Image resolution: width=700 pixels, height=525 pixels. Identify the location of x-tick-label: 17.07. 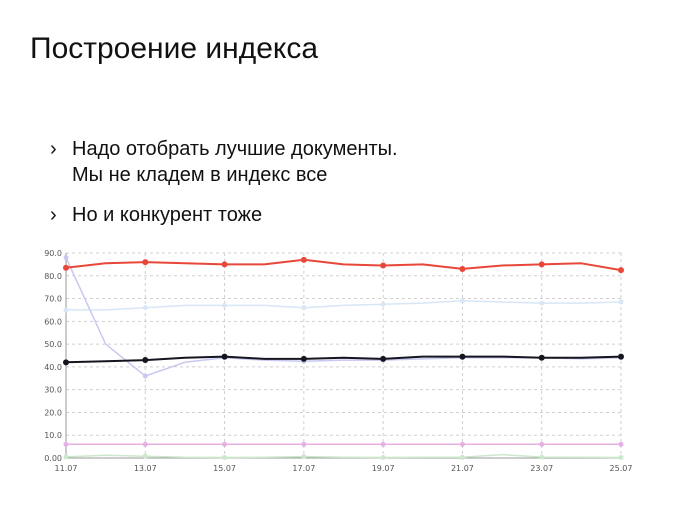
(303, 468).